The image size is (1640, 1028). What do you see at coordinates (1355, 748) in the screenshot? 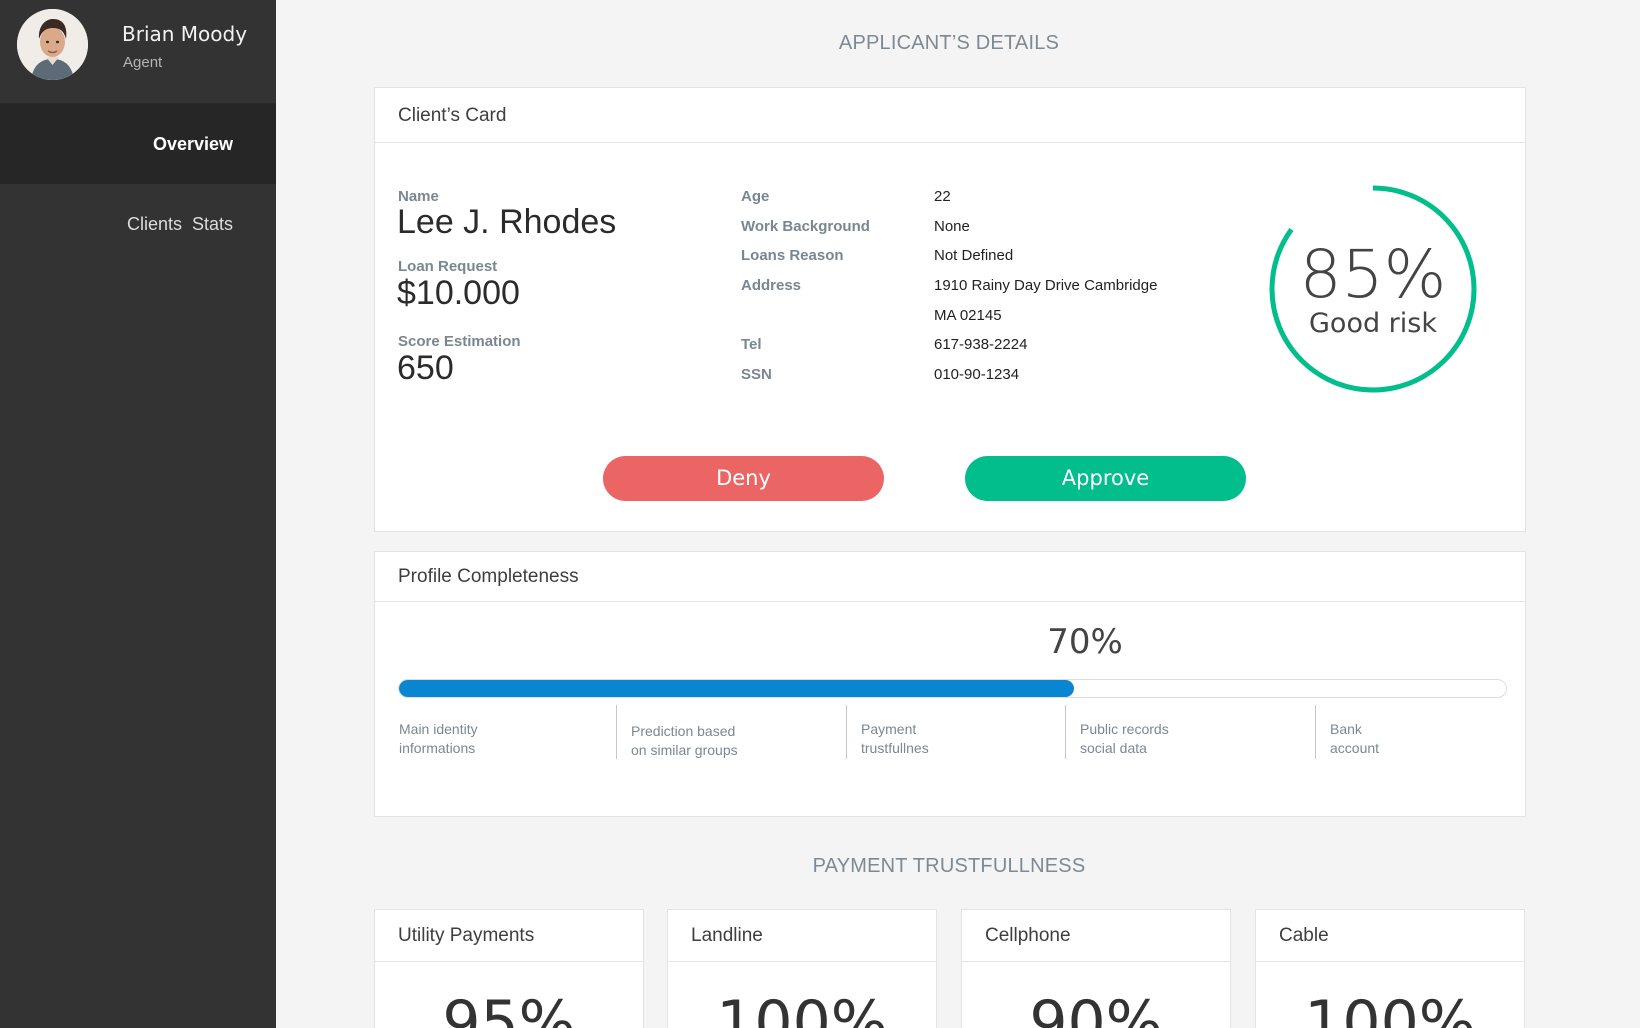
I see `step-line: account` at bounding box center [1355, 748].